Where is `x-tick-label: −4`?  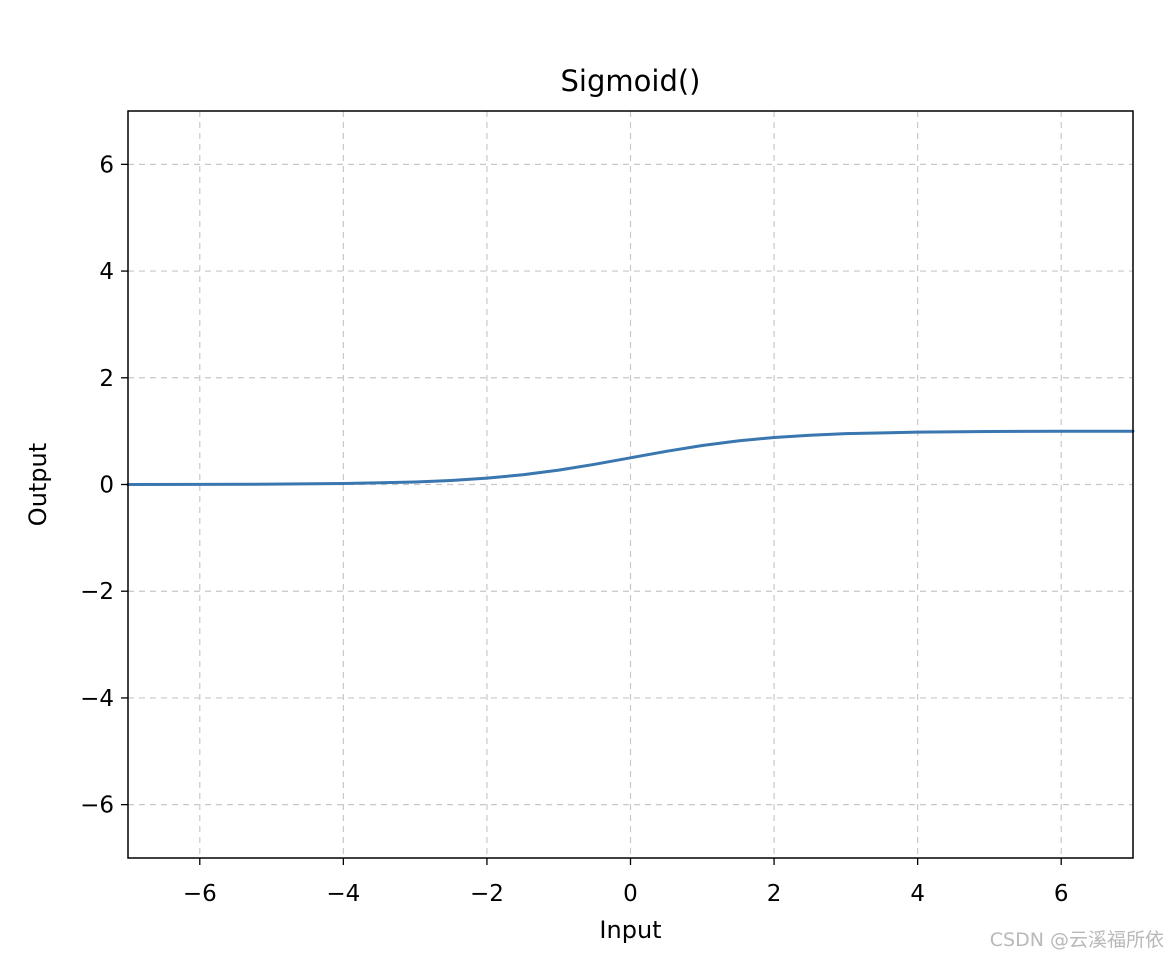 x-tick-label: −4 is located at coordinates (343, 894).